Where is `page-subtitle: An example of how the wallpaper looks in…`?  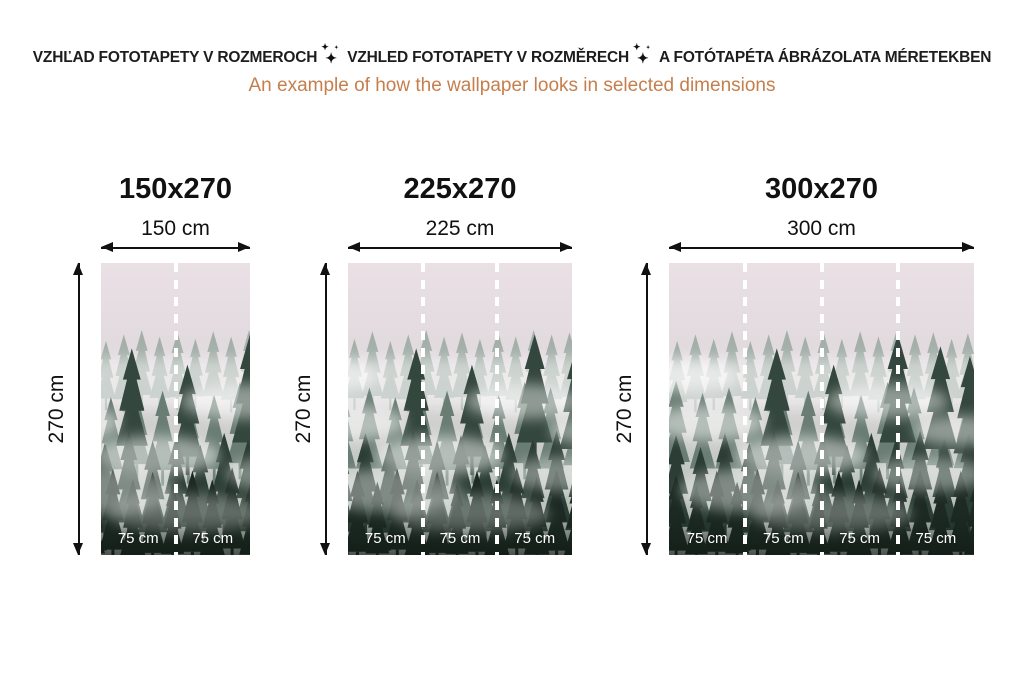
page-subtitle: An example of how the wallpaper looks in… is located at coordinates (512, 85).